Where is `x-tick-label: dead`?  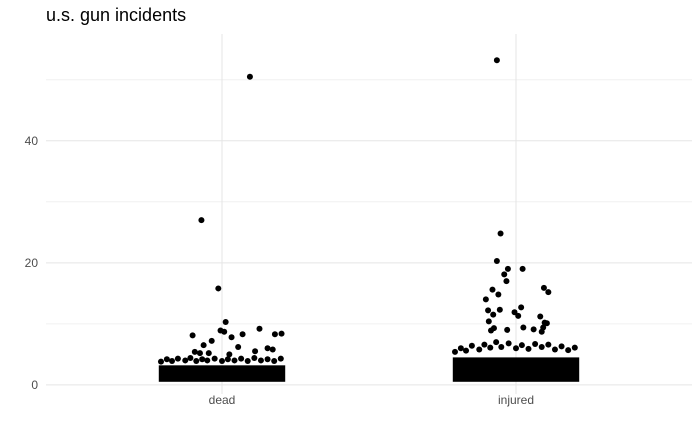 x-tick-label: dead is located at coordinates (222, 400).